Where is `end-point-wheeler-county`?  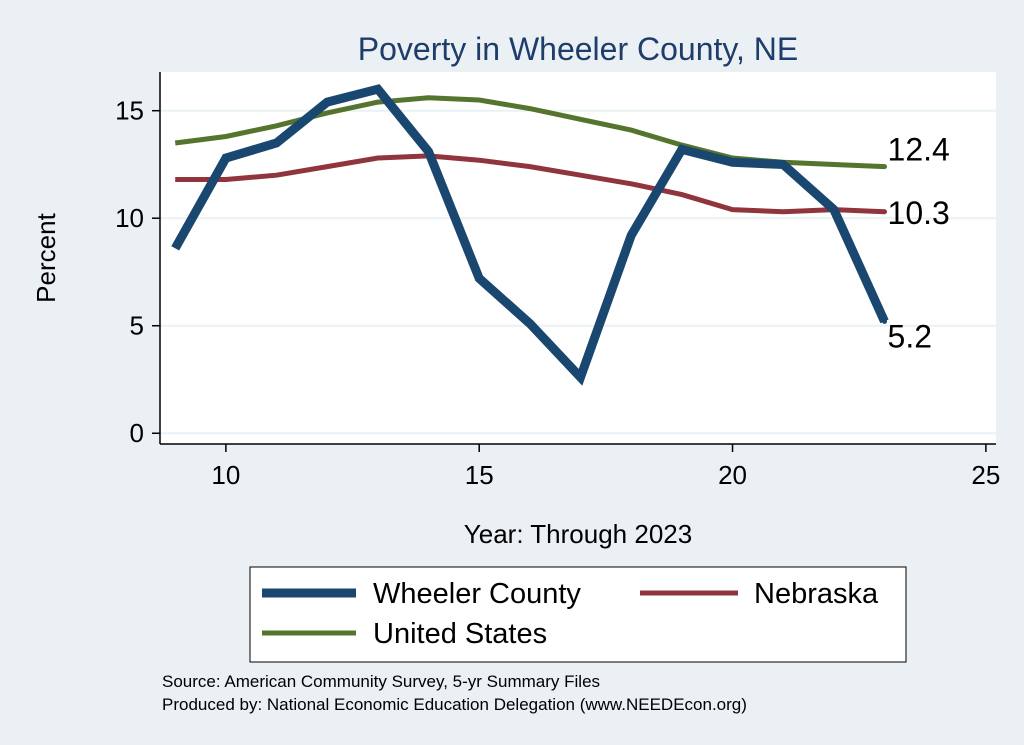 end-point-wheeler-county is located at coordinates (885, 321).